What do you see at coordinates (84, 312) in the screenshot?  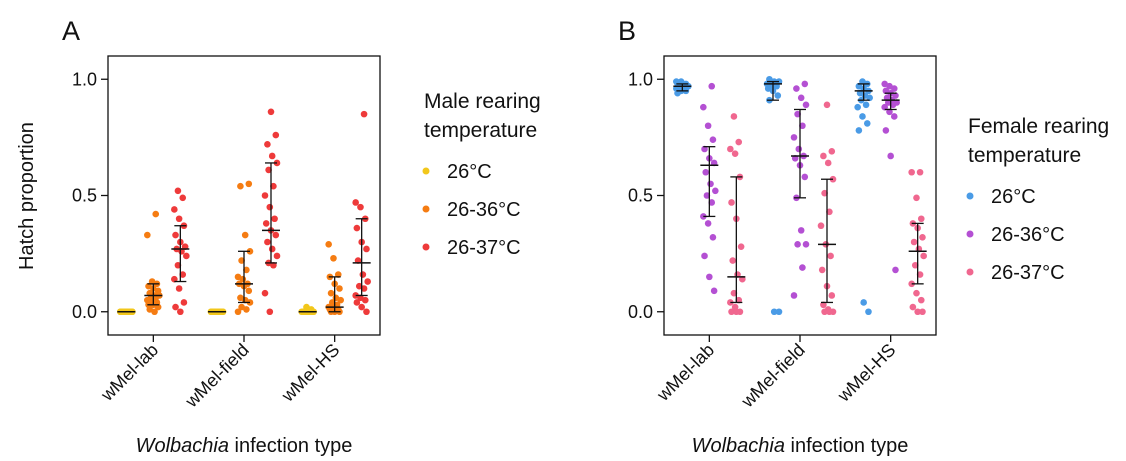 I see `y-tick-label: 0.0` at bounding box center [84, 312].